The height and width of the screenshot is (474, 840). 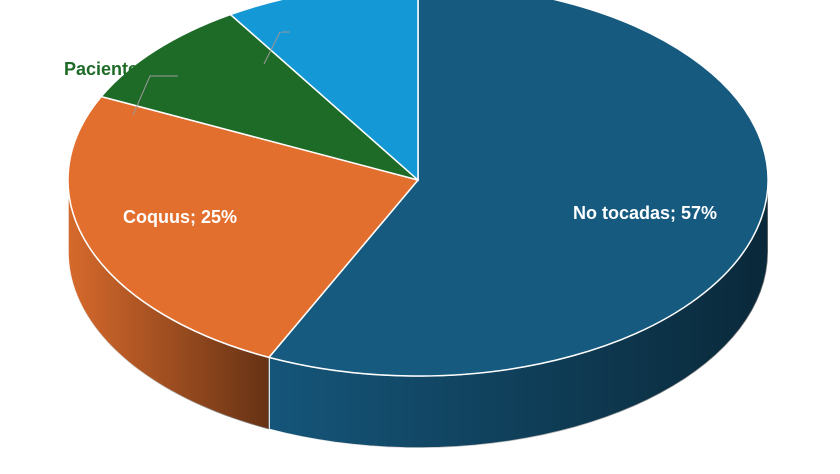 I want to click on data-label: No tocadas; 57%, so click(x=645, y=213).